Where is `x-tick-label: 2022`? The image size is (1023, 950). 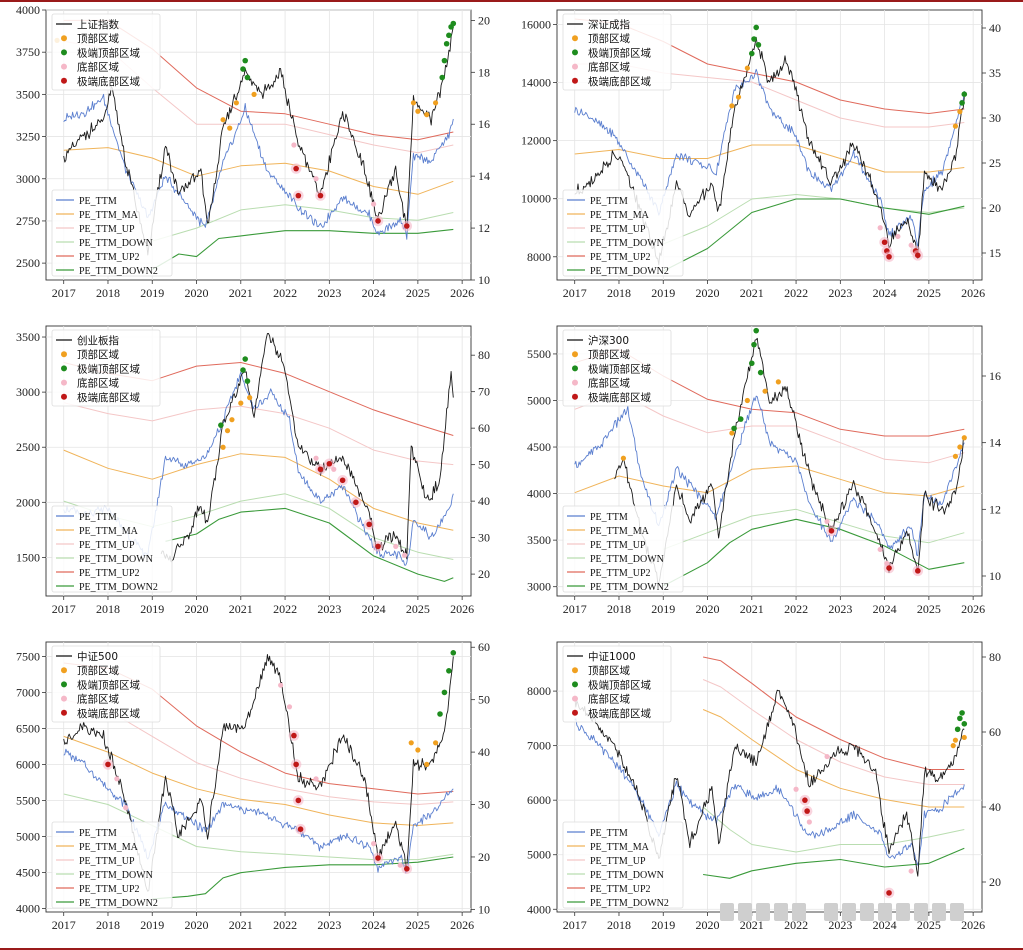 x-tick-label: 2022 is located at coordinates (285, 293).